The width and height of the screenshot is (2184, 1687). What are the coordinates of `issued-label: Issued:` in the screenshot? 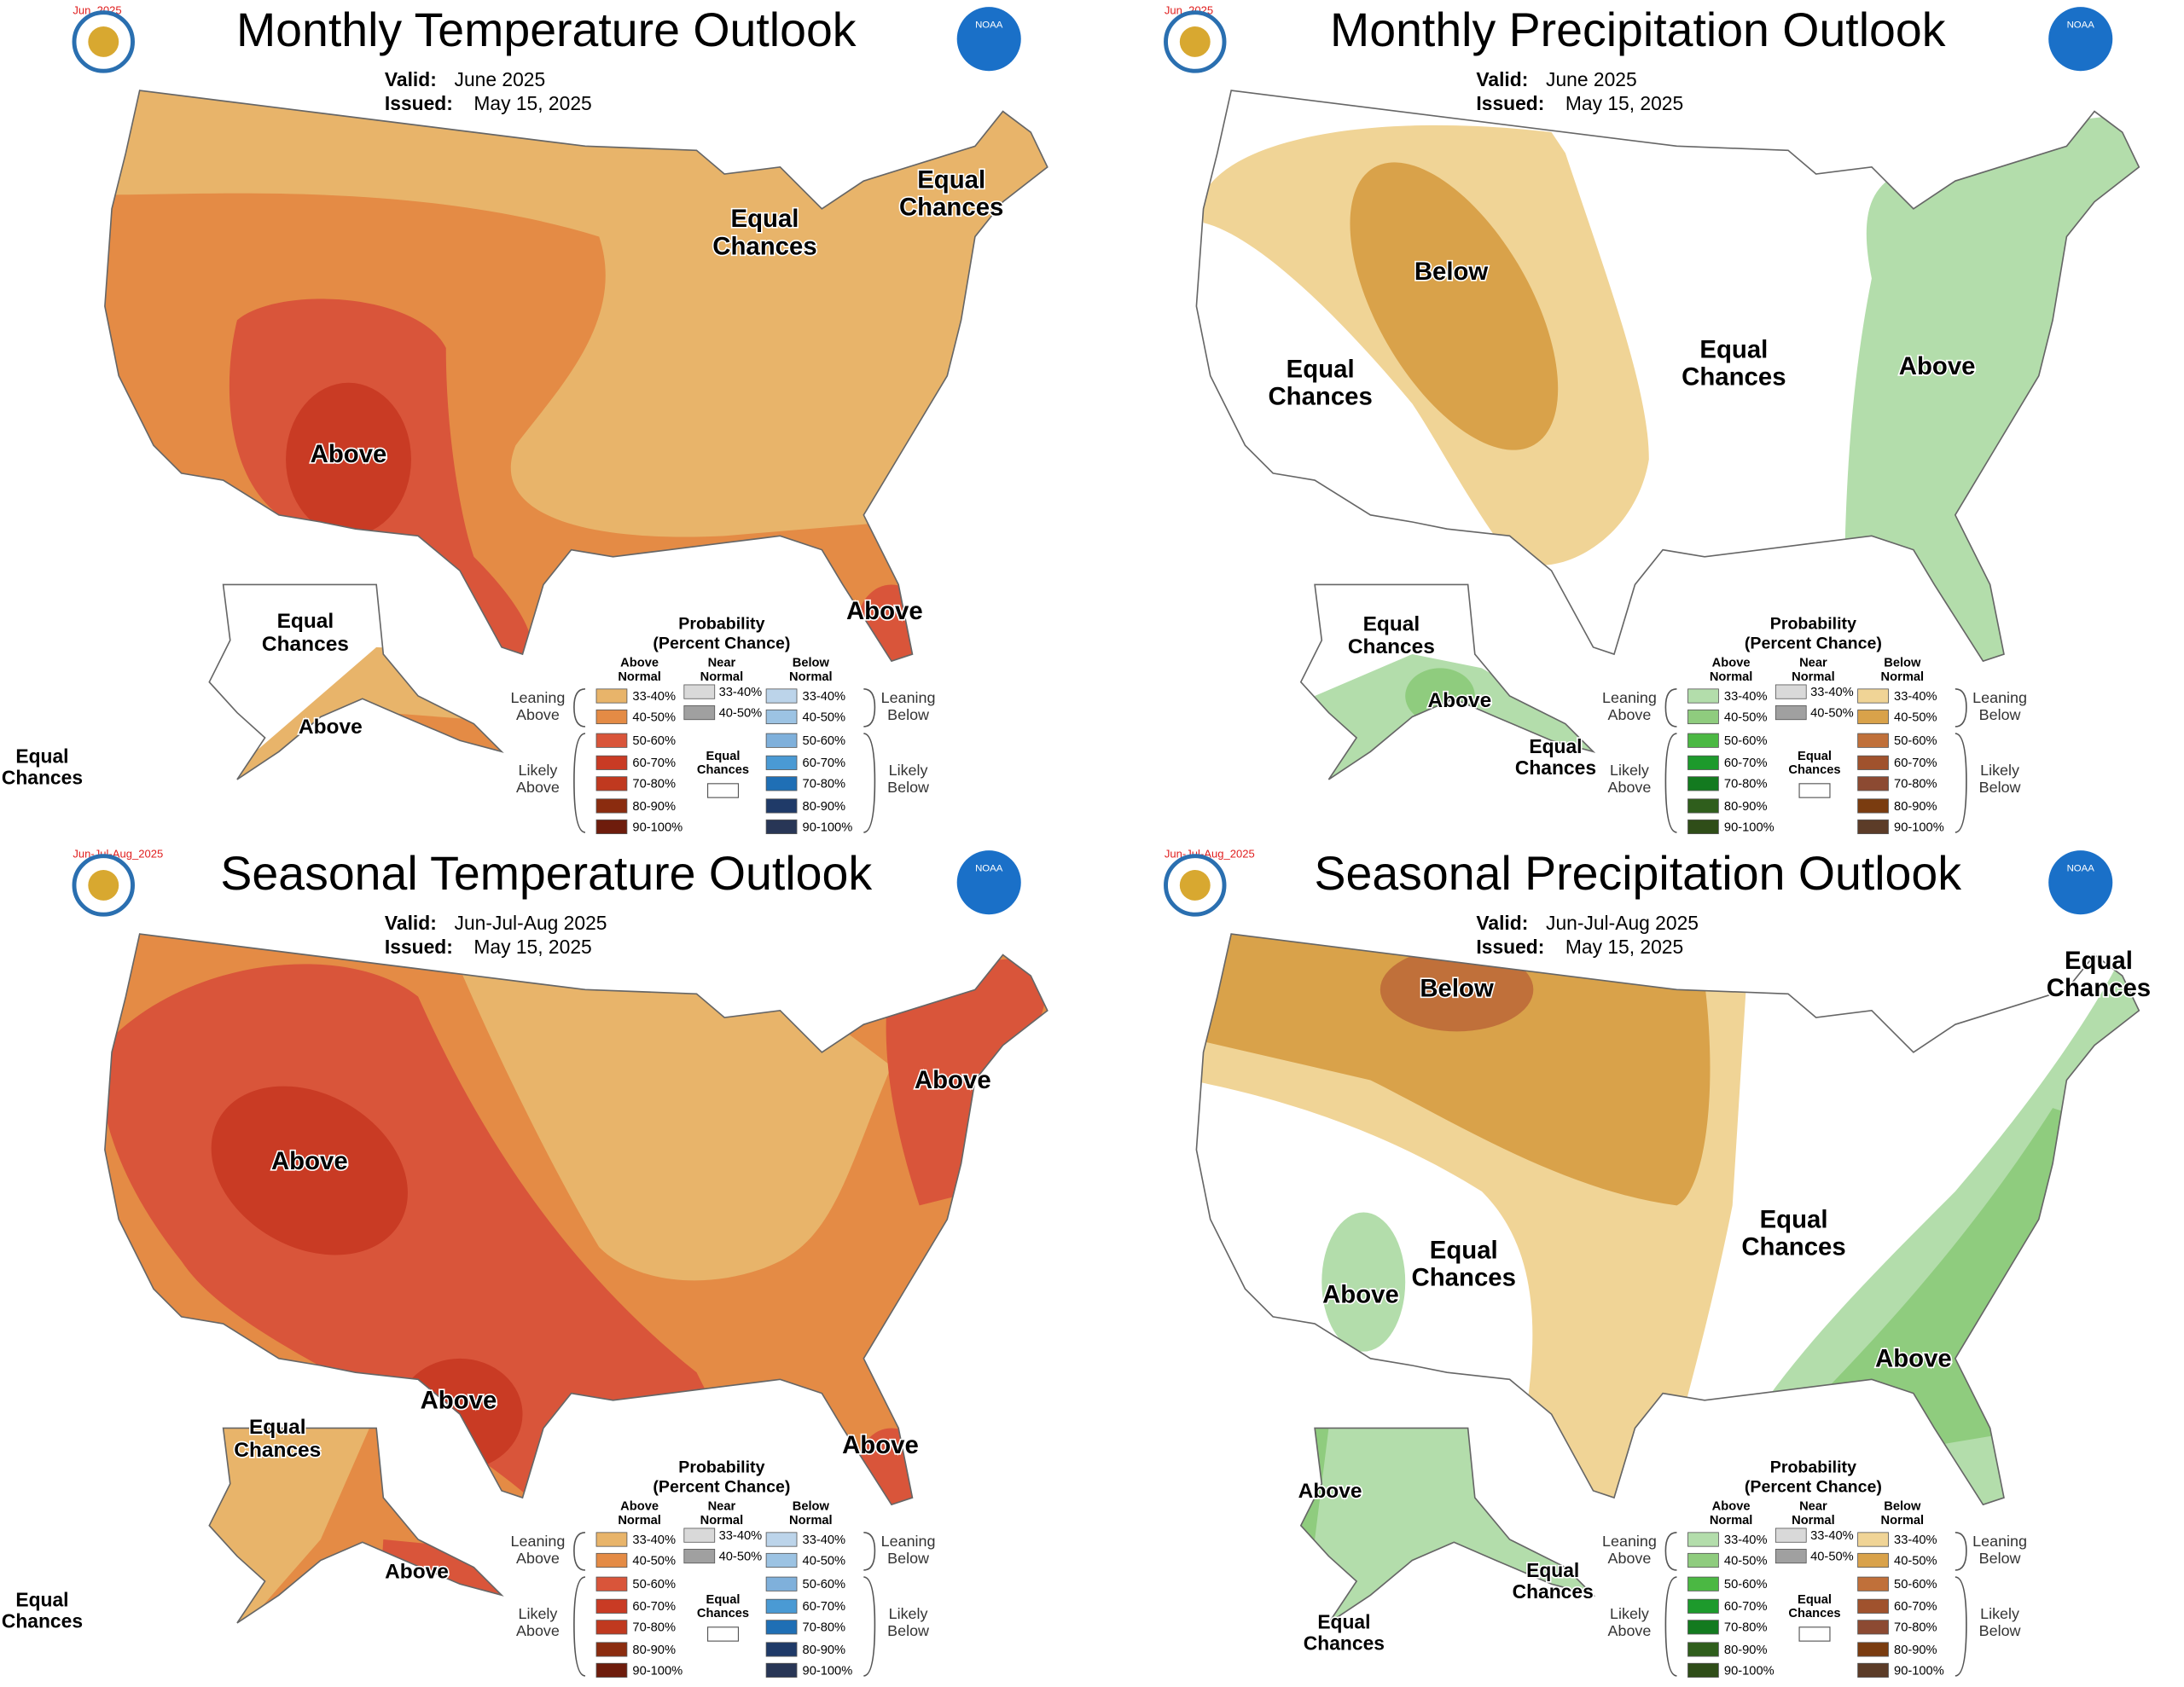 It's located at (419, 947).